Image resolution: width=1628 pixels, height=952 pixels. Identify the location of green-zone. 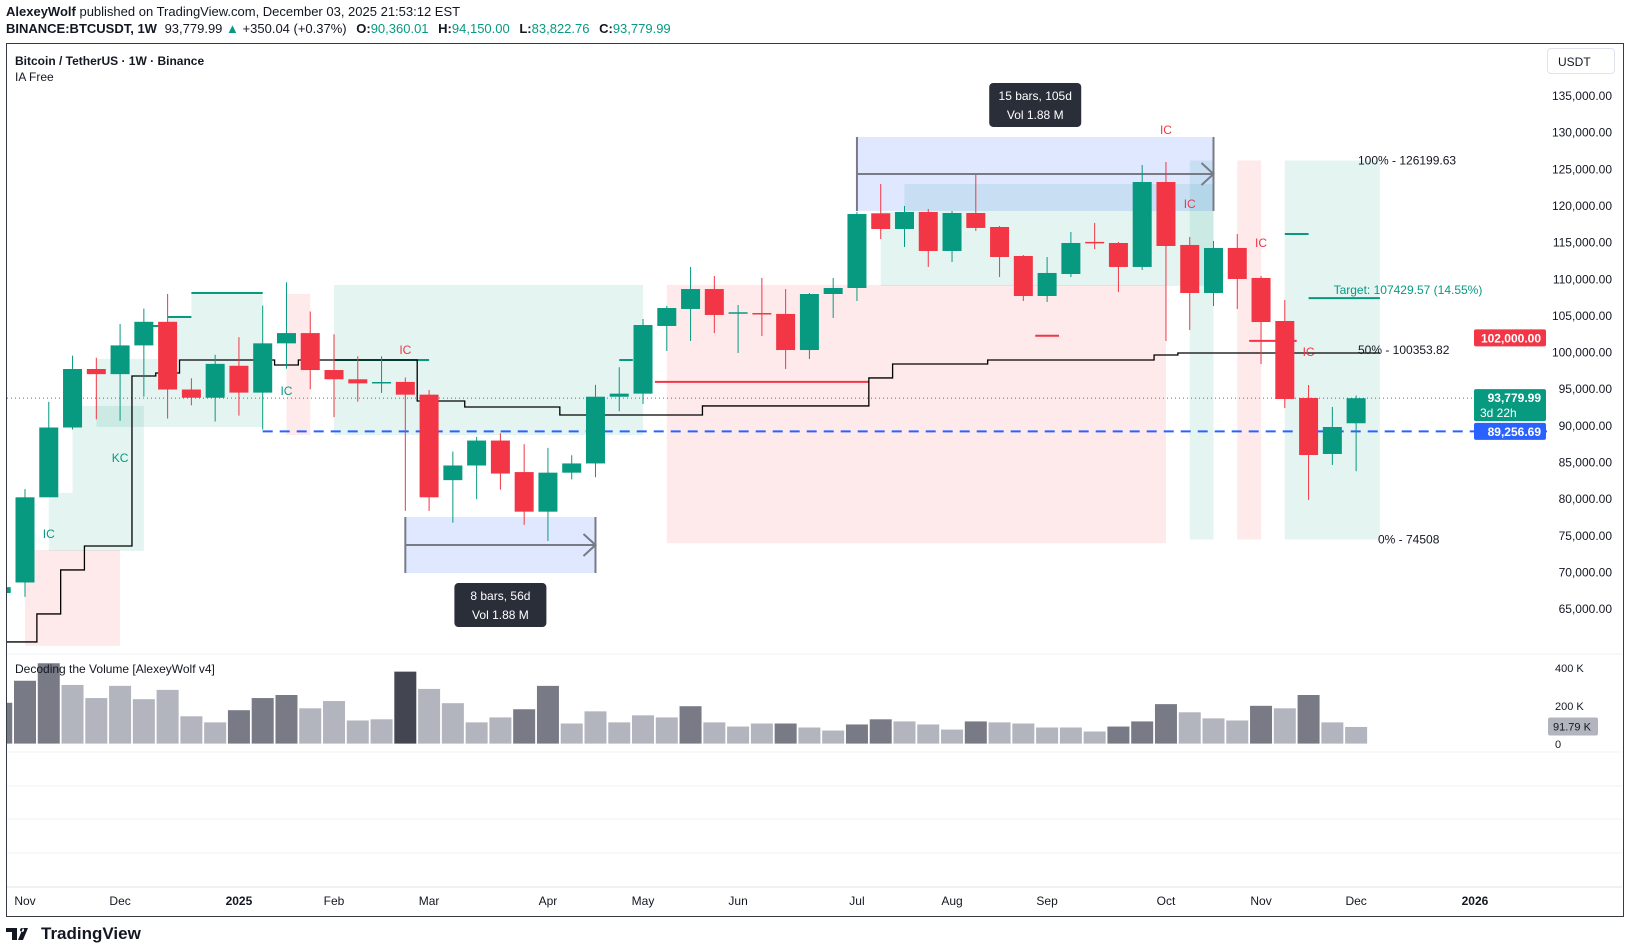
(227, 325).